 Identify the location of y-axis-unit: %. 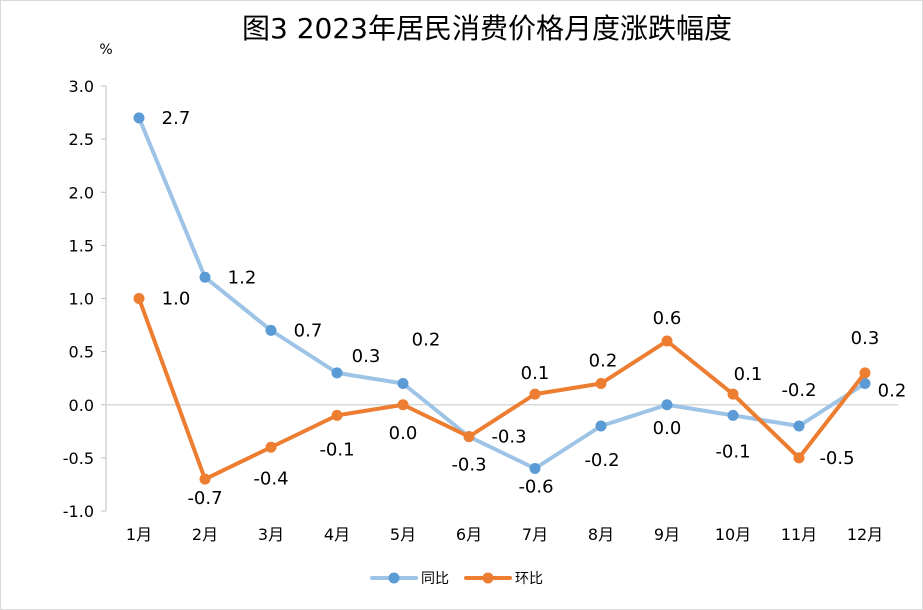
(105, 50).